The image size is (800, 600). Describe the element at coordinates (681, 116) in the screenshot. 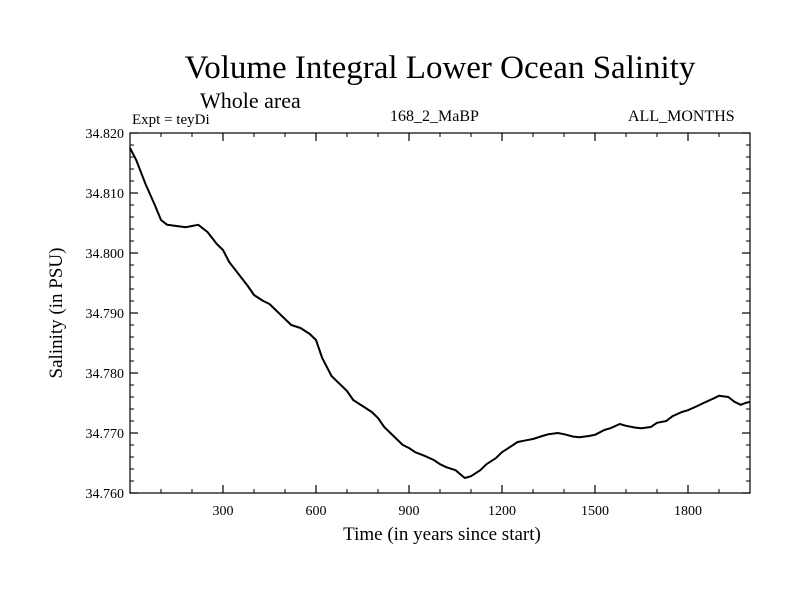

I see `months-label: ALL_MONTHS` at that location.